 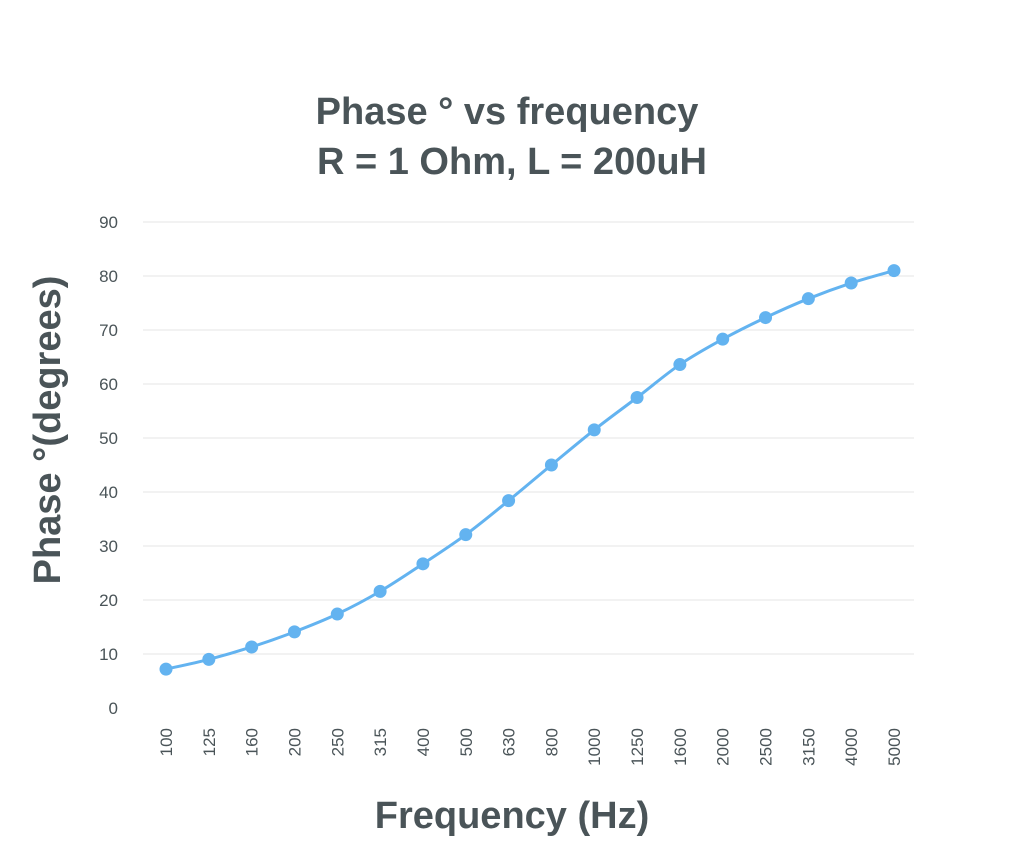 I want to click on y-tick-label: 40, so click(x=108, y=492).